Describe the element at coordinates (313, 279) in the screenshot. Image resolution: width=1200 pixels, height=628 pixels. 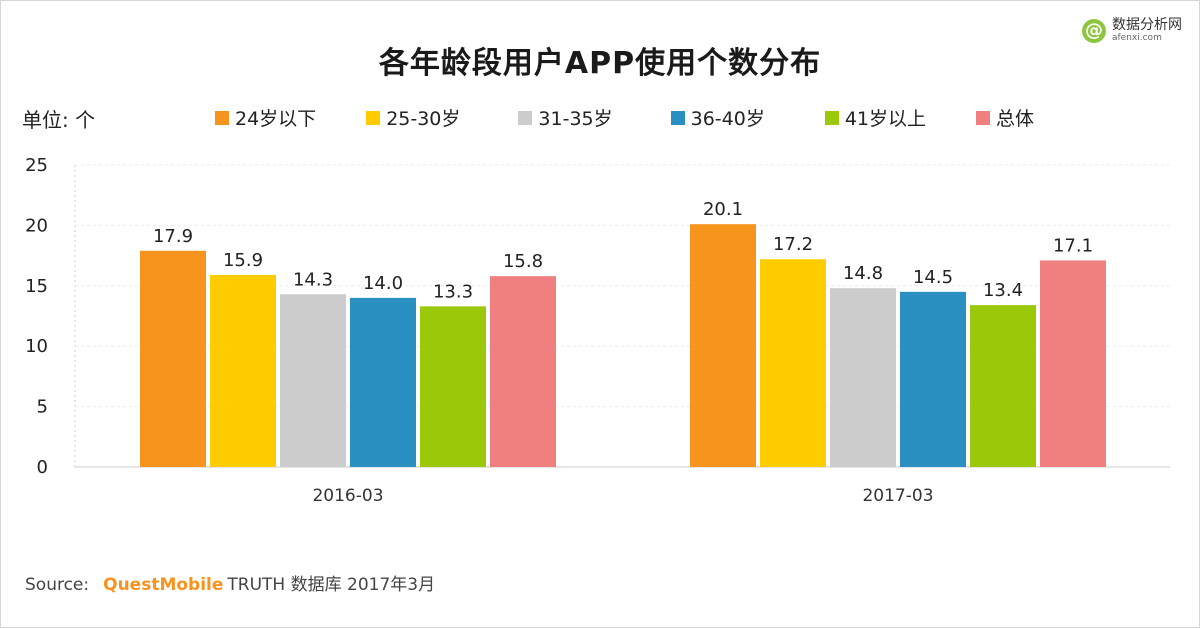
I see `bar-value-label: 14.3` at that location.